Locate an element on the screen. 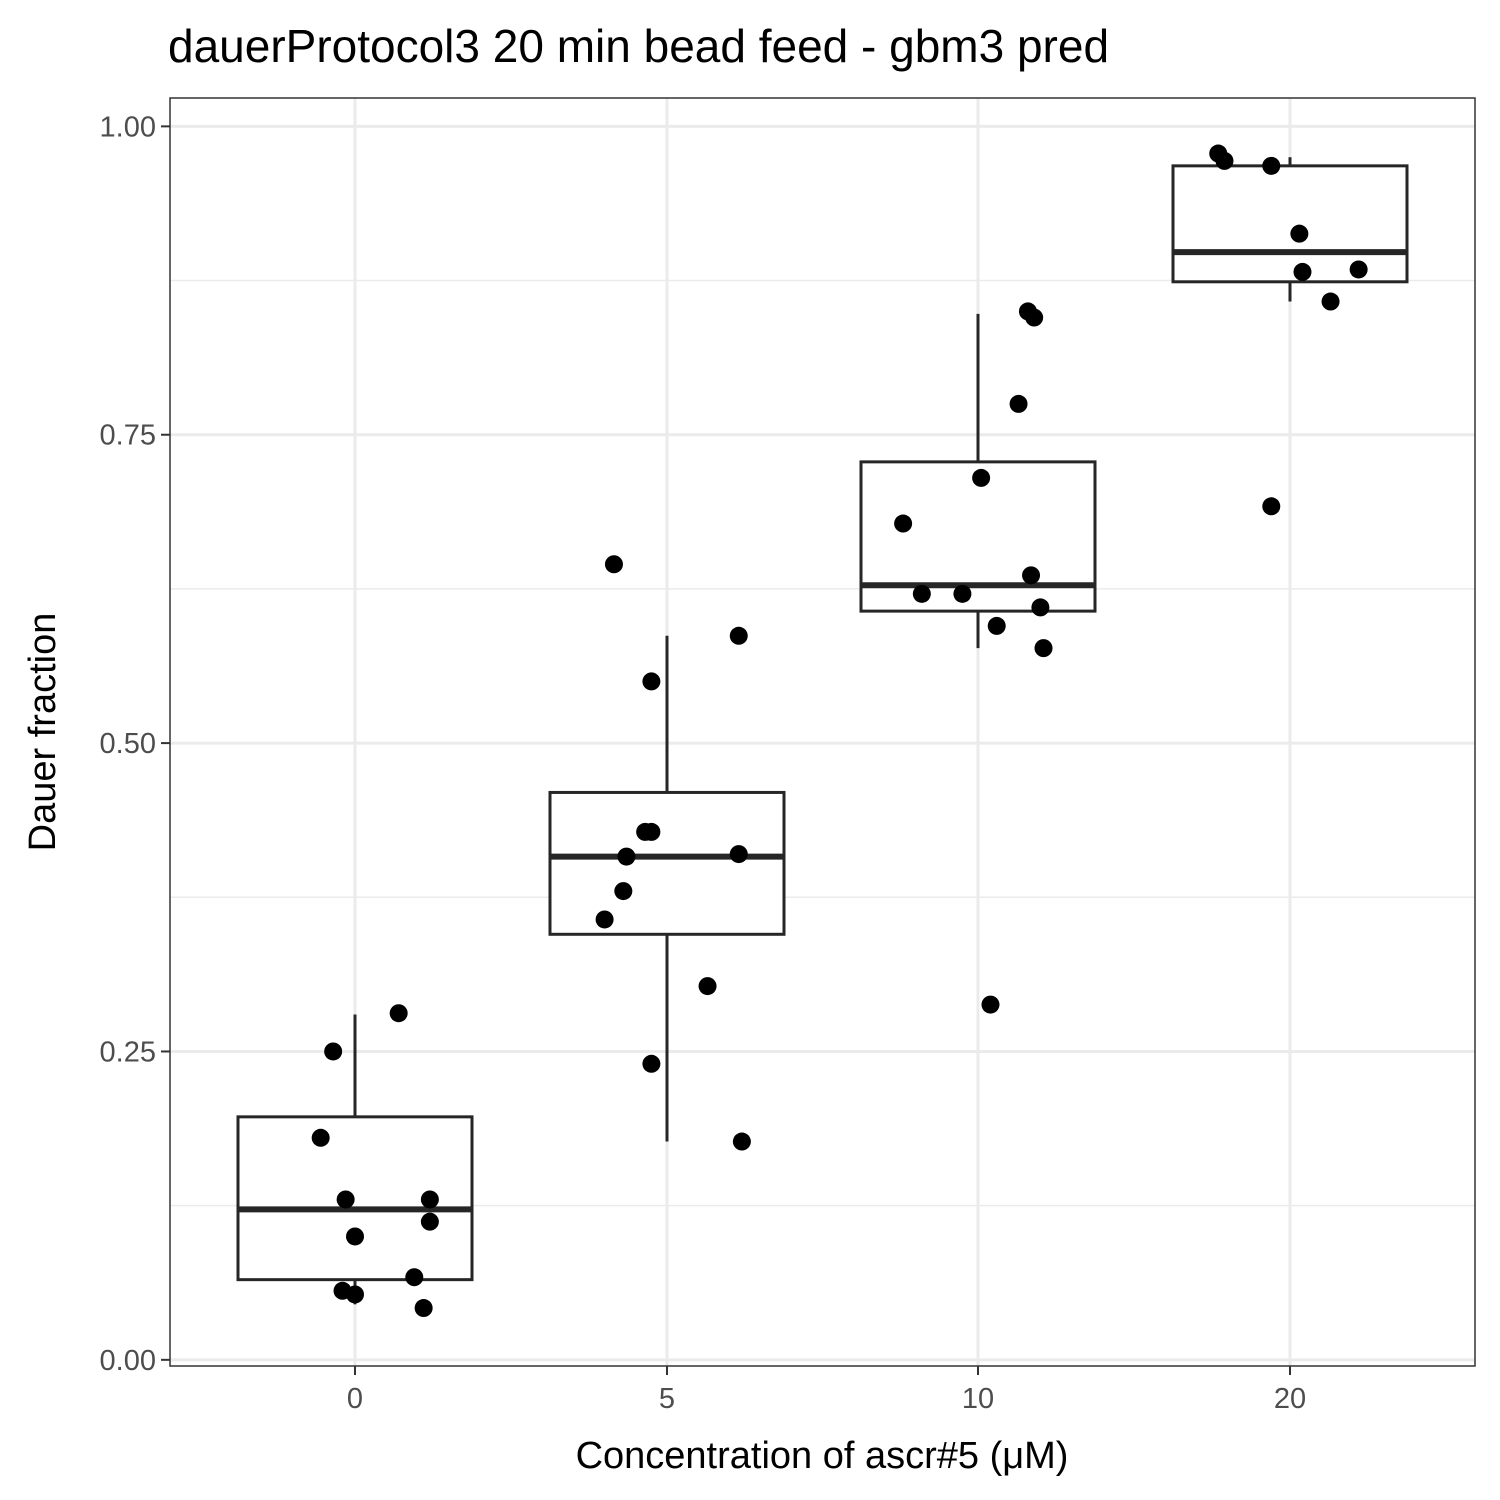  x-tick-label: 20 is located at coordinates (1290, 1399).